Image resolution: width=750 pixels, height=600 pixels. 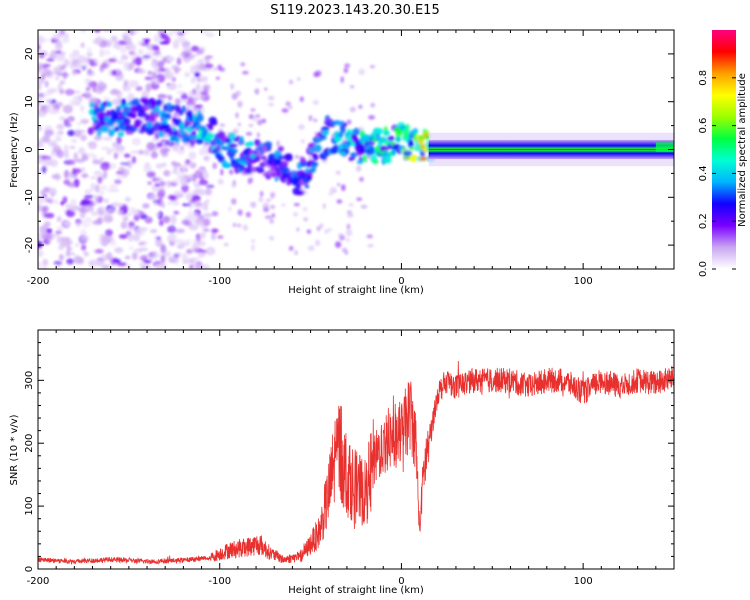 What do you see at coordinates (29, 245) in the screenshot?
I see `spectrogram-y-tick-label: -20` at bounding box center [29, 245].